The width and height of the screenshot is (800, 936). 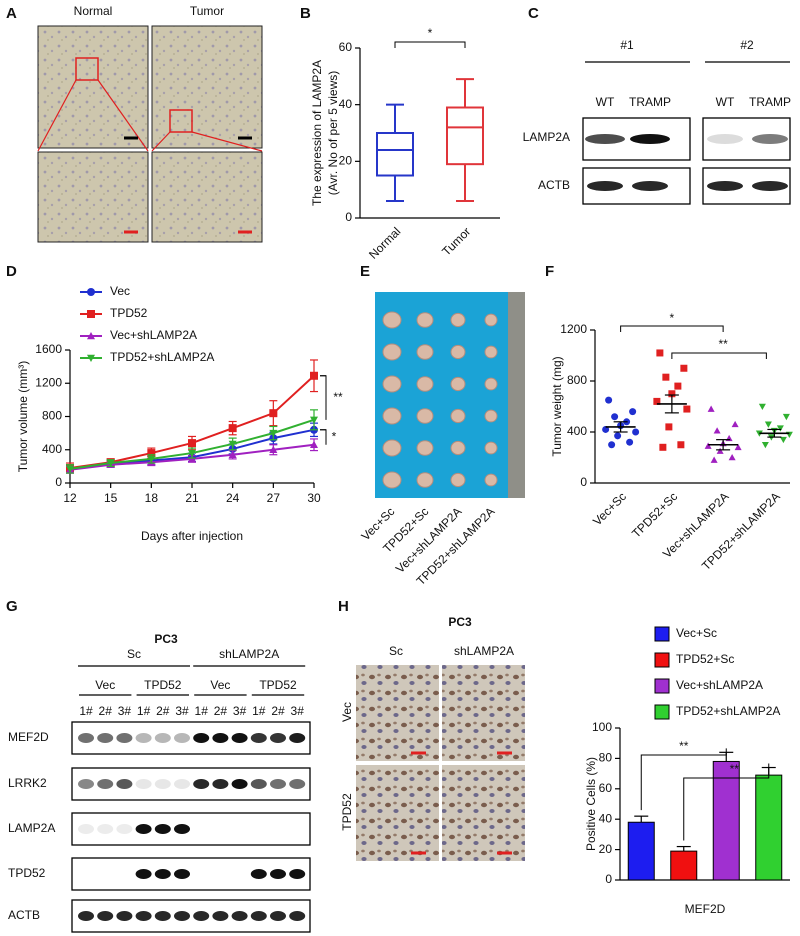 What do you see at coordinates (134, 654) in the screenshot?
I see `group-label: Sc` at bounding box center [134, 654].